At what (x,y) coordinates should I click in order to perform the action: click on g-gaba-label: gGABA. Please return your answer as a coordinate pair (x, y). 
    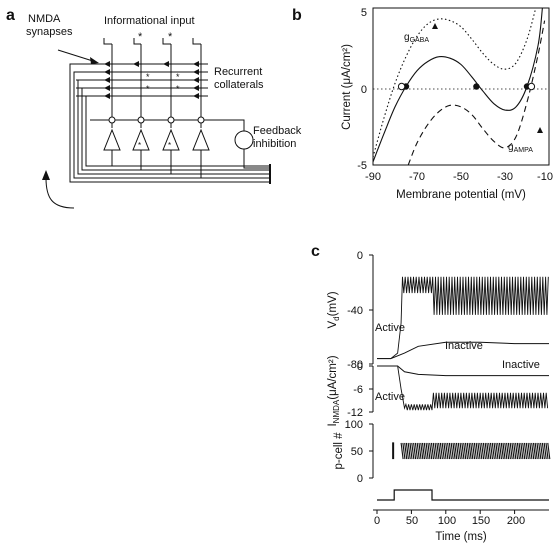
    Looking at the image, I should click on (416, 38).